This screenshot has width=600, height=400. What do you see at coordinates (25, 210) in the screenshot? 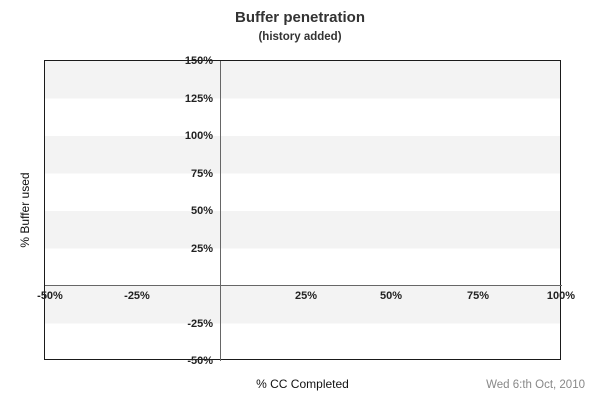
I see `y-axis-label: % Buffer used` at bounding box center [25, 210].